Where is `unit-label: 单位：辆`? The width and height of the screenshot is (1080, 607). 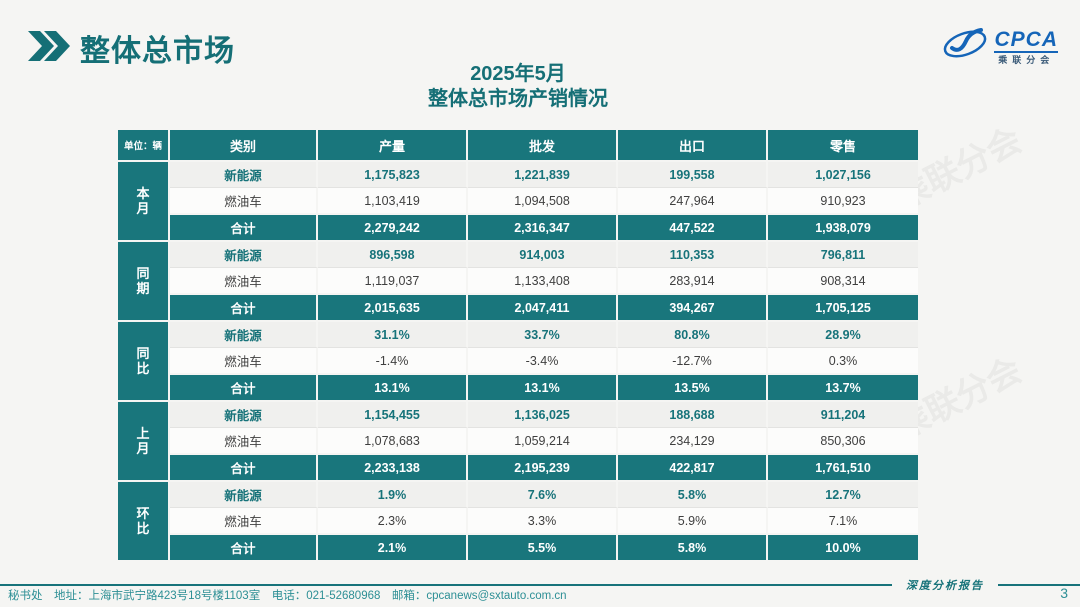 unit-label: 单位：辆 is located at coordinates (144, 146).